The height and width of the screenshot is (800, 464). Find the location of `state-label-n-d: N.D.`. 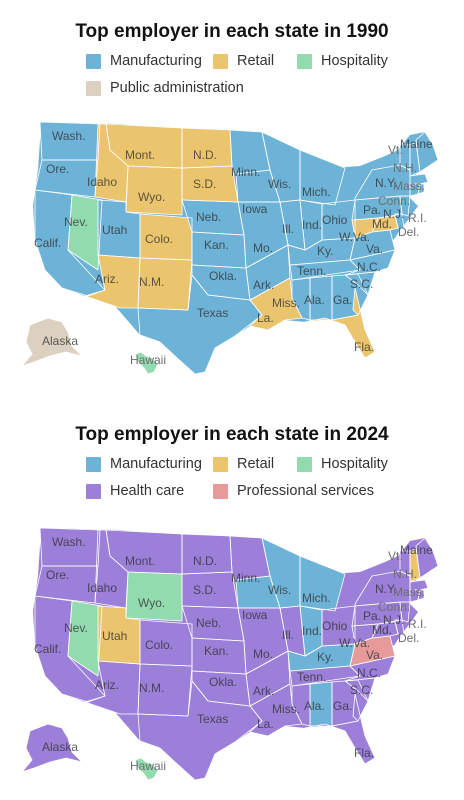

state-label-n-d: N.D. is located at coordinates (205, 561).